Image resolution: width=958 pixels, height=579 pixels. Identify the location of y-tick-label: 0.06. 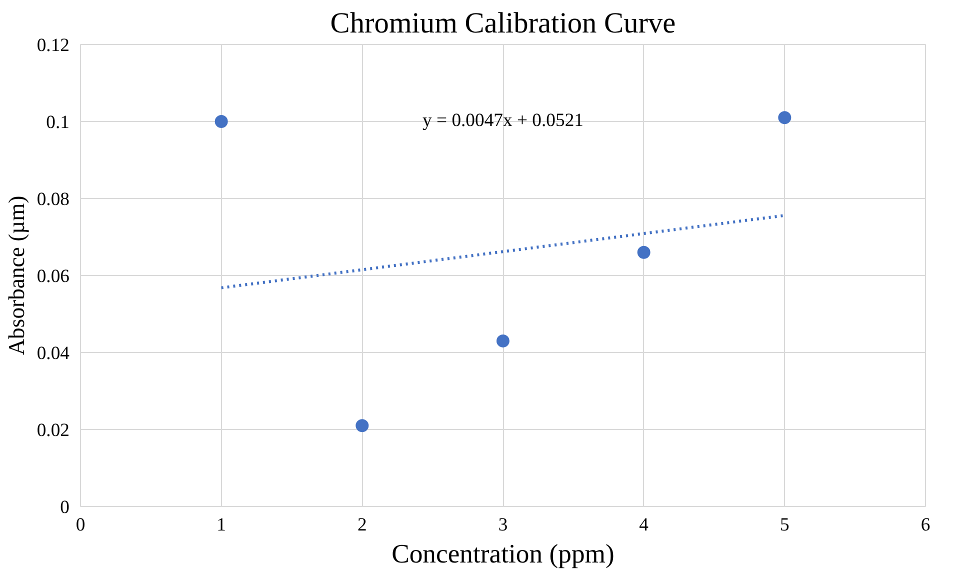
(53, 276).